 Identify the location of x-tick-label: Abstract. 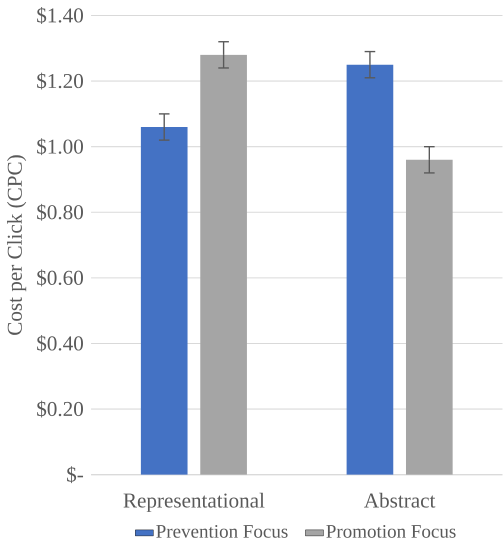
(400, 500).